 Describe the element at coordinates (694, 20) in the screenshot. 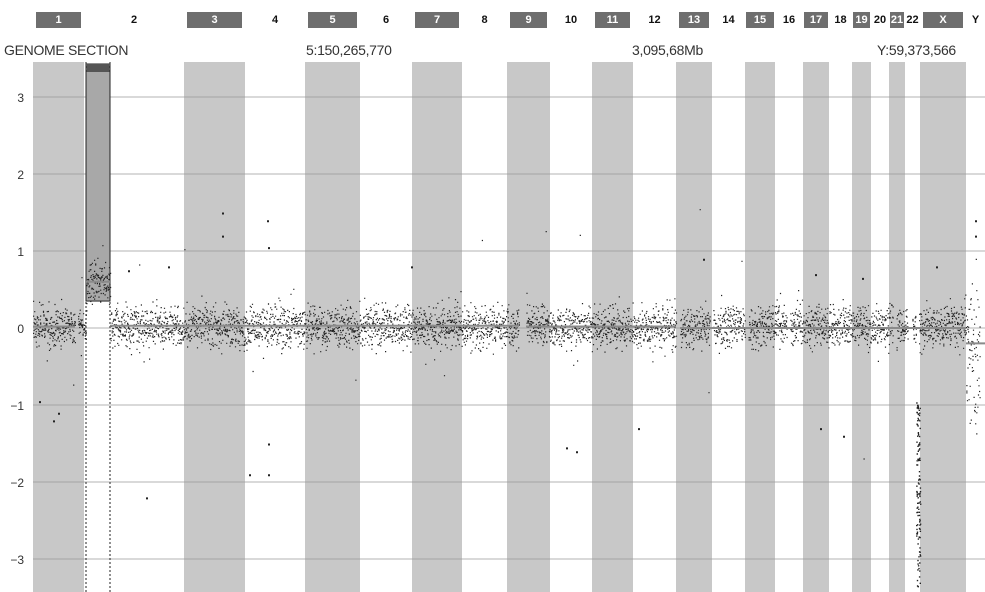

I see `chromosome-tab-13: 13` at that location.